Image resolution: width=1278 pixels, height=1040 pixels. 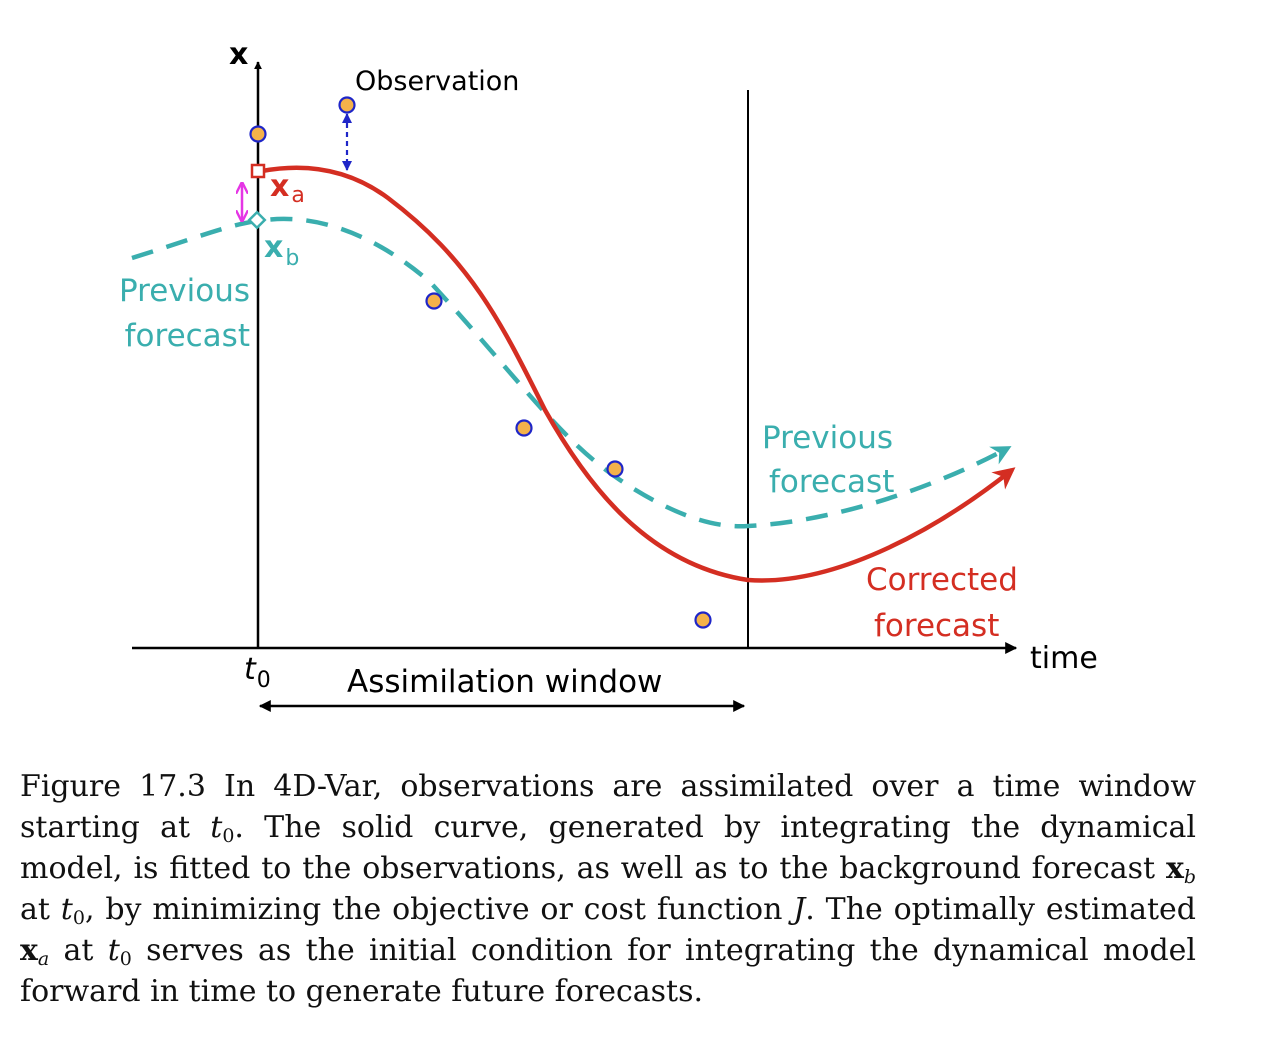 I want to click on y-axis-label: x, so click(x=238, y=54).